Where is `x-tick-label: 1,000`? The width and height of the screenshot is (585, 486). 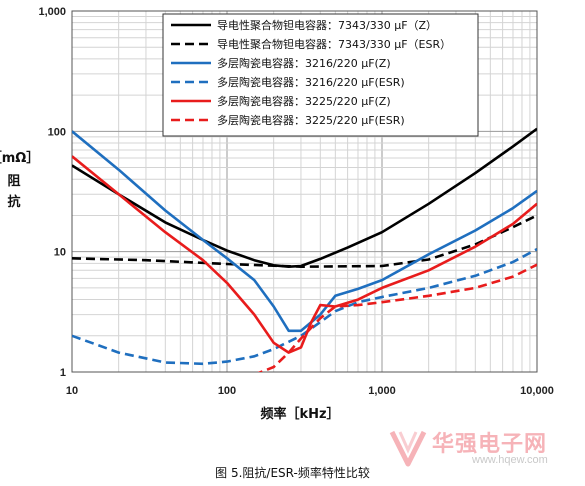
x-tick-label: 1,000 is located at coordinates (382, 391).